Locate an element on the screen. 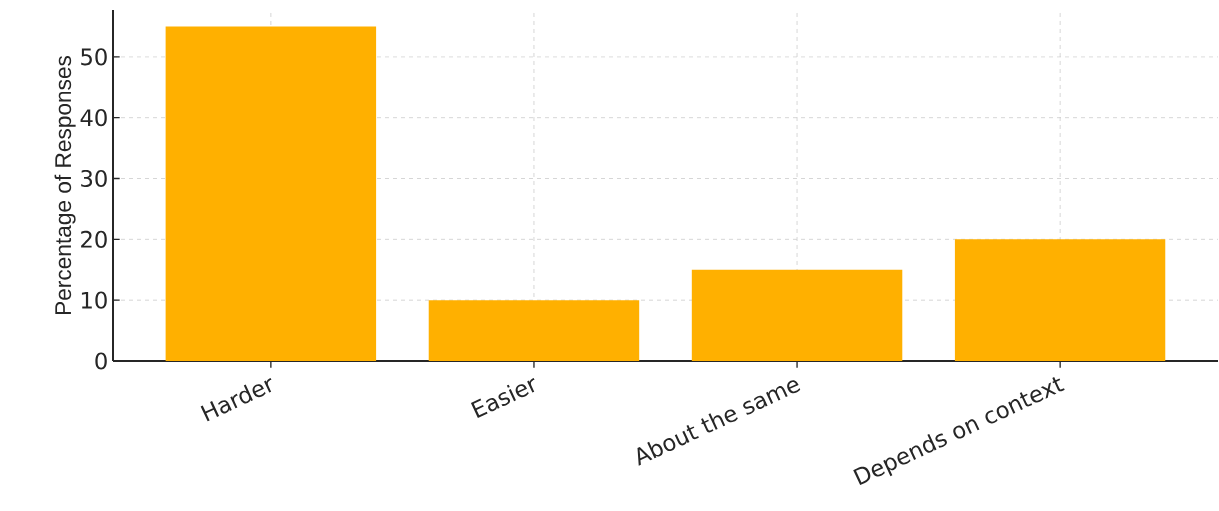 This screenshot has width=1219, height=511. y-tick-label: 0 is located at coordinates (101, 361).